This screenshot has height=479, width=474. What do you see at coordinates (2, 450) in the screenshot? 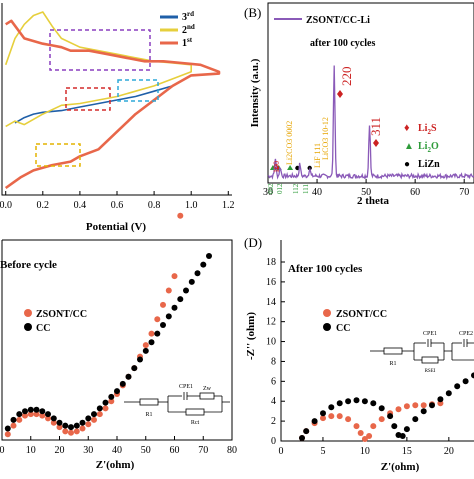
I see `panel-c-xtick-label: 0` at bounding box center [2, 450].